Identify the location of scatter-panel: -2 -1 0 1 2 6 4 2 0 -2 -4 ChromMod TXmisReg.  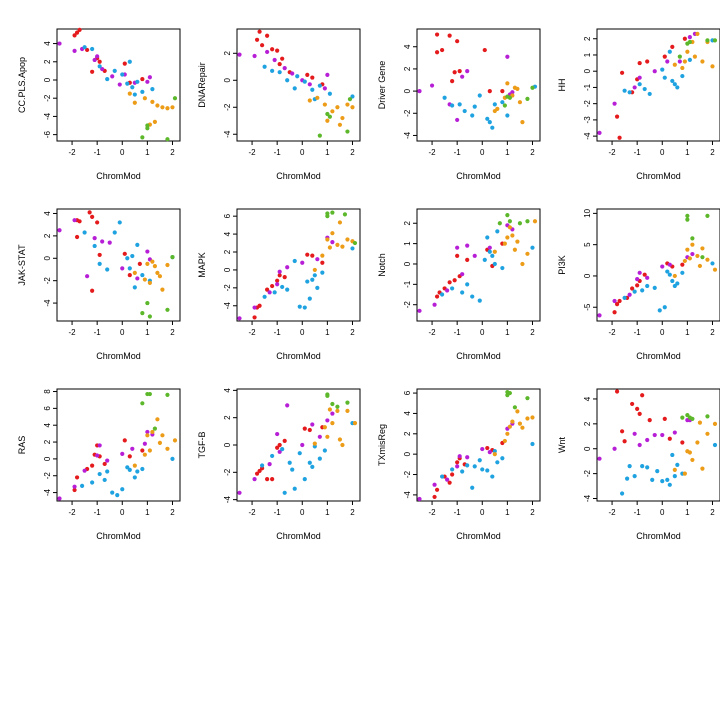
(459, 464).